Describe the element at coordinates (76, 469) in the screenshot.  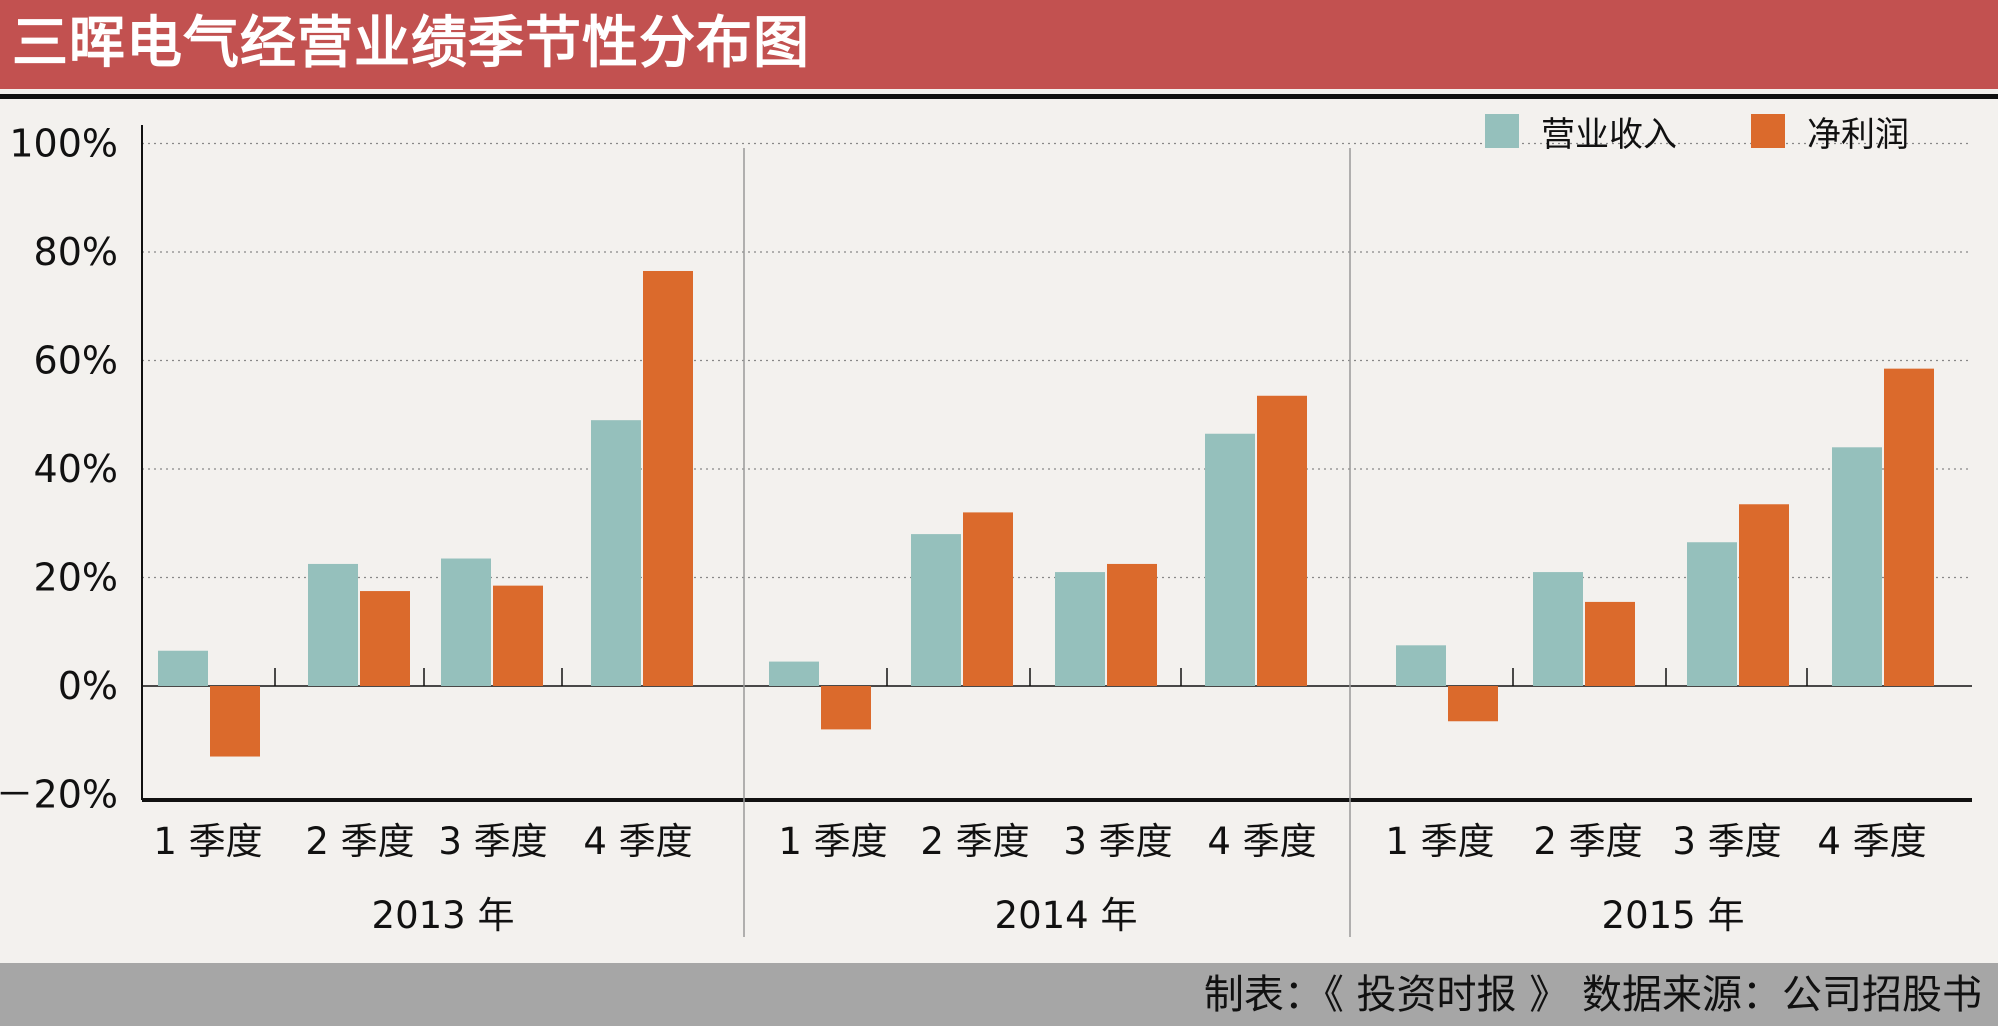
I see `y-tick-label: 40%` at that location.